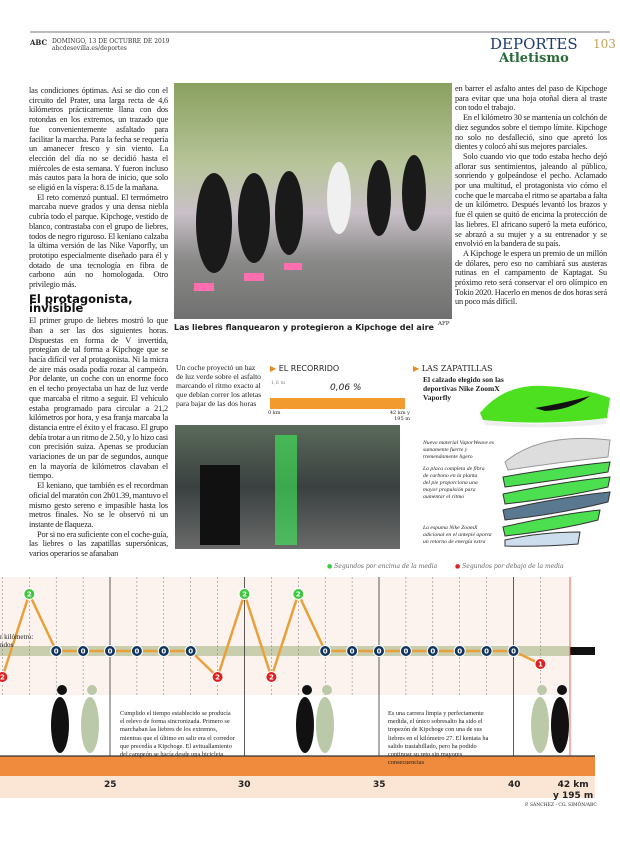 Image resolution: width=620 pixels, height=846 pixels. I want to click on header-rule, so click(320, 32).